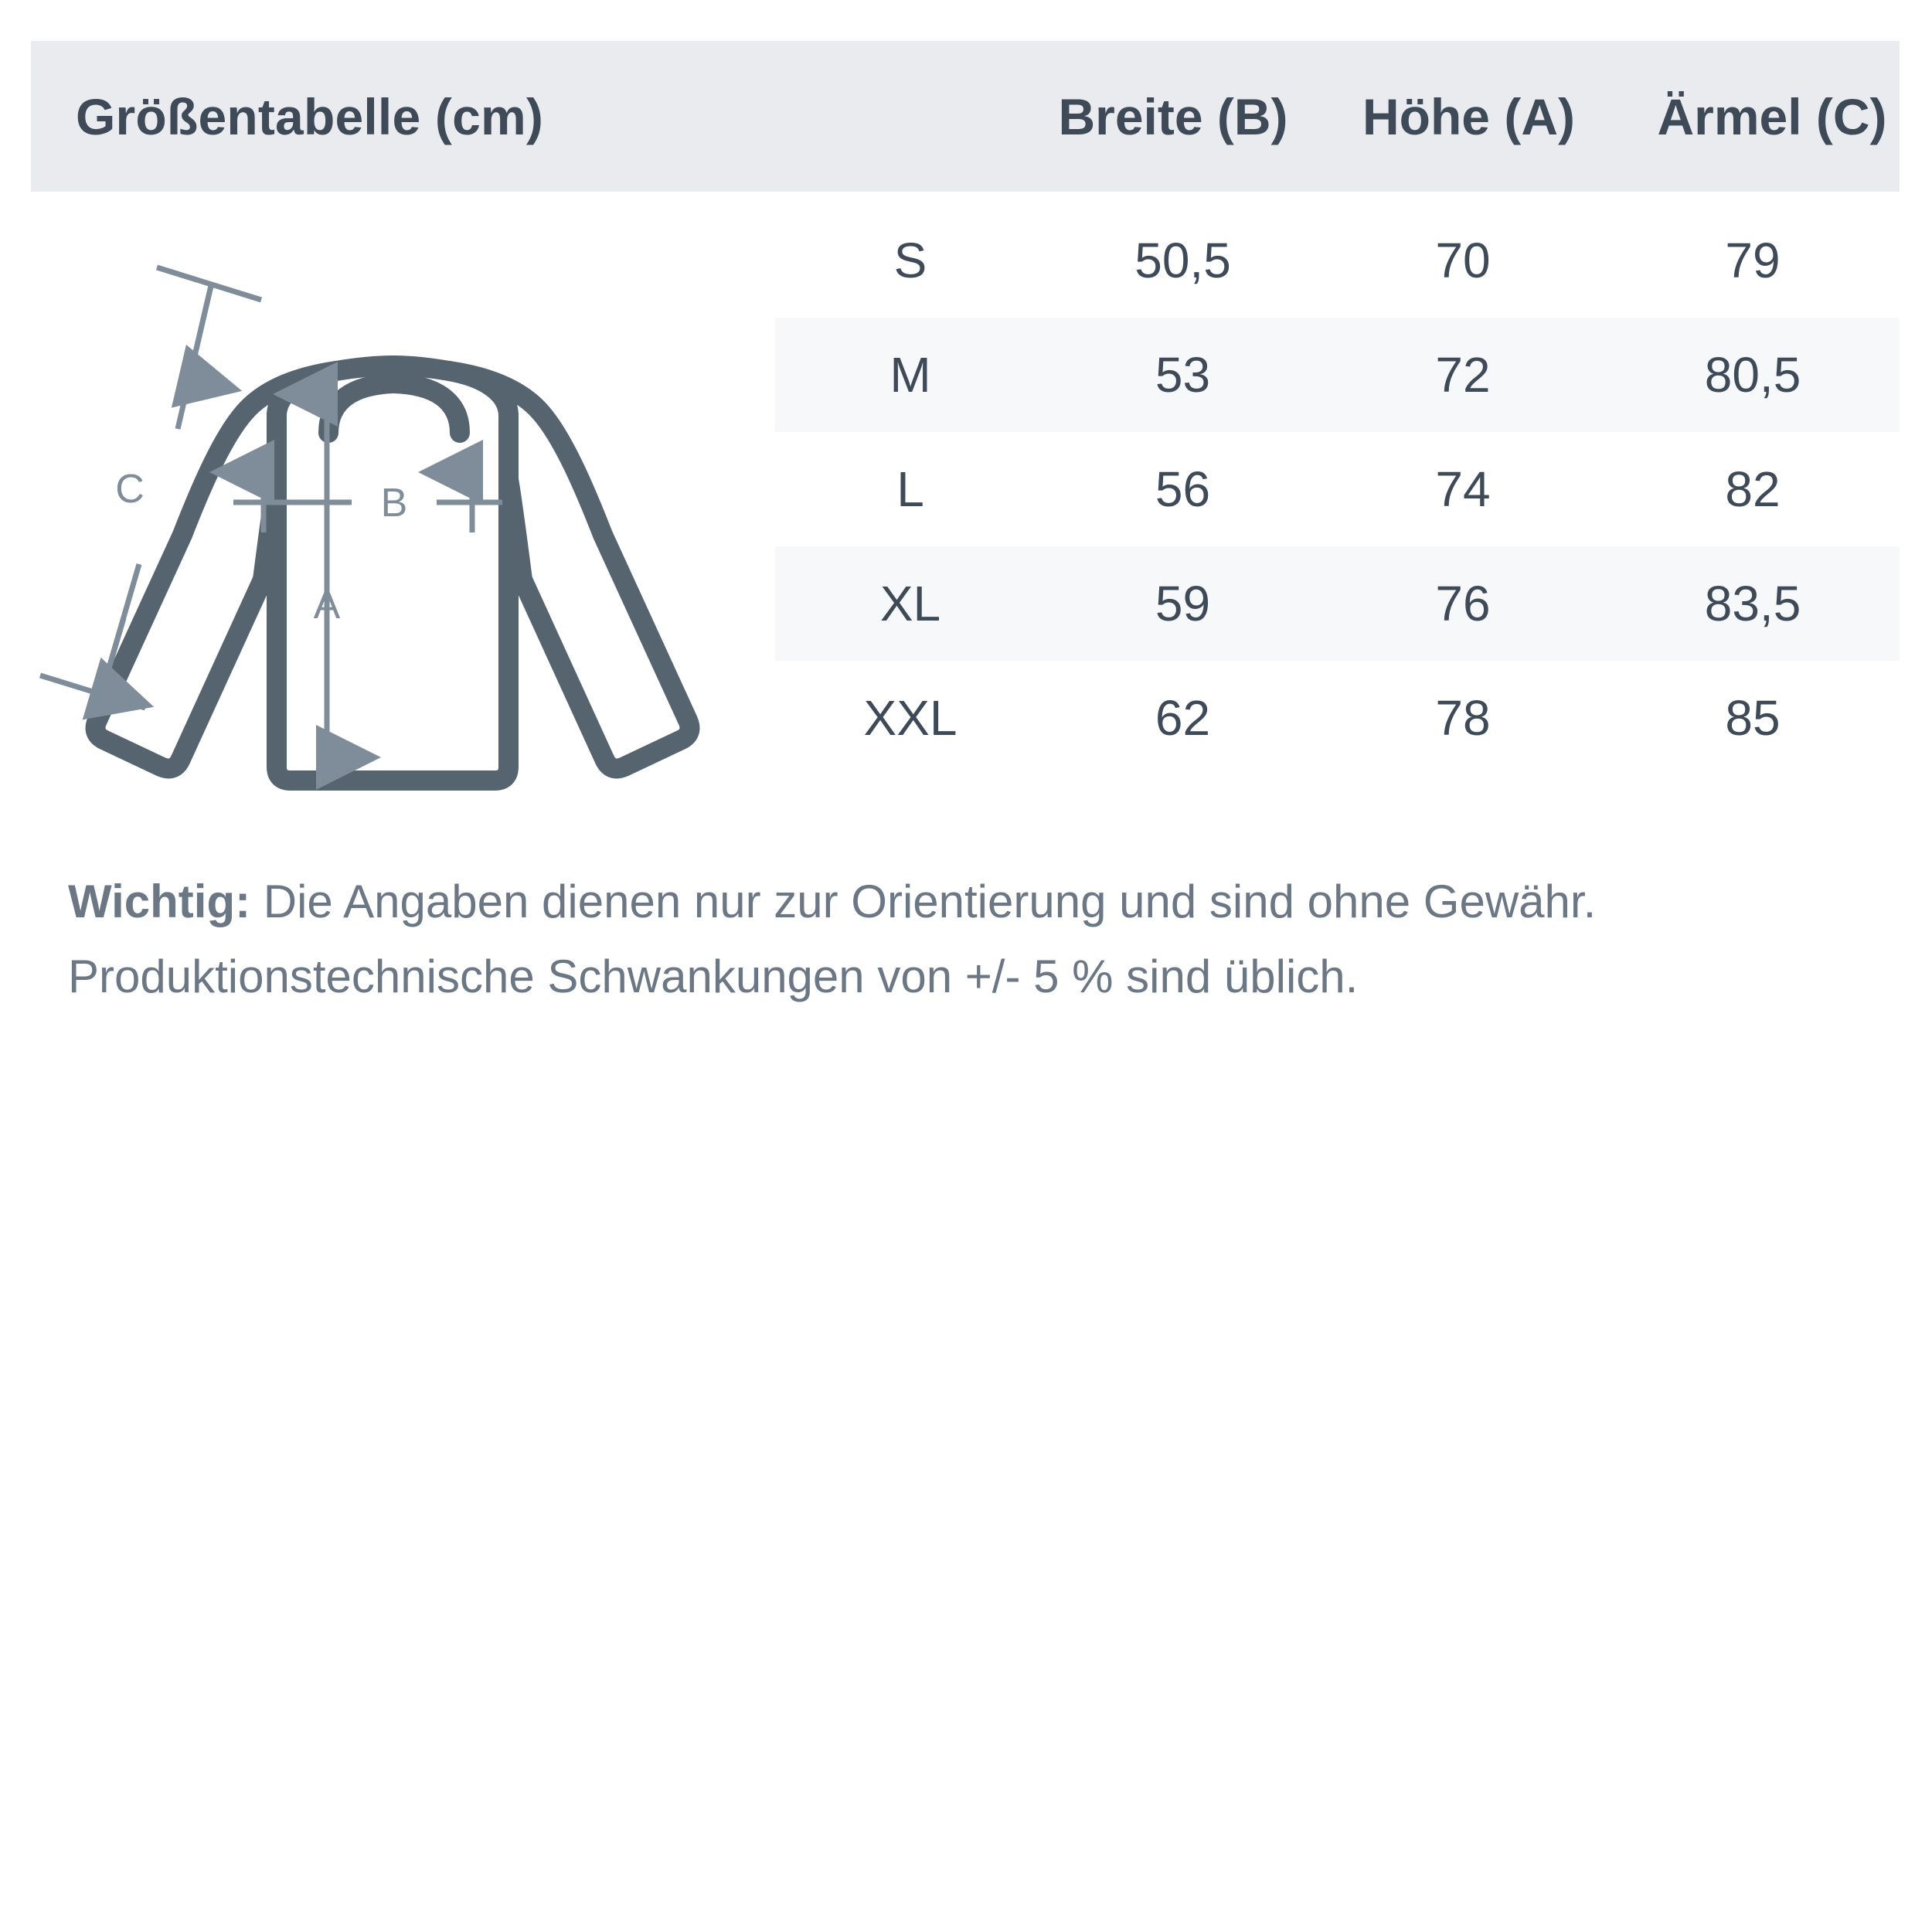 This screenshot has height=1932, width=1932. Describe the element at coordinates (1753, 375) in the screenshot. I see `cell-aermel: 80,5` at that location.